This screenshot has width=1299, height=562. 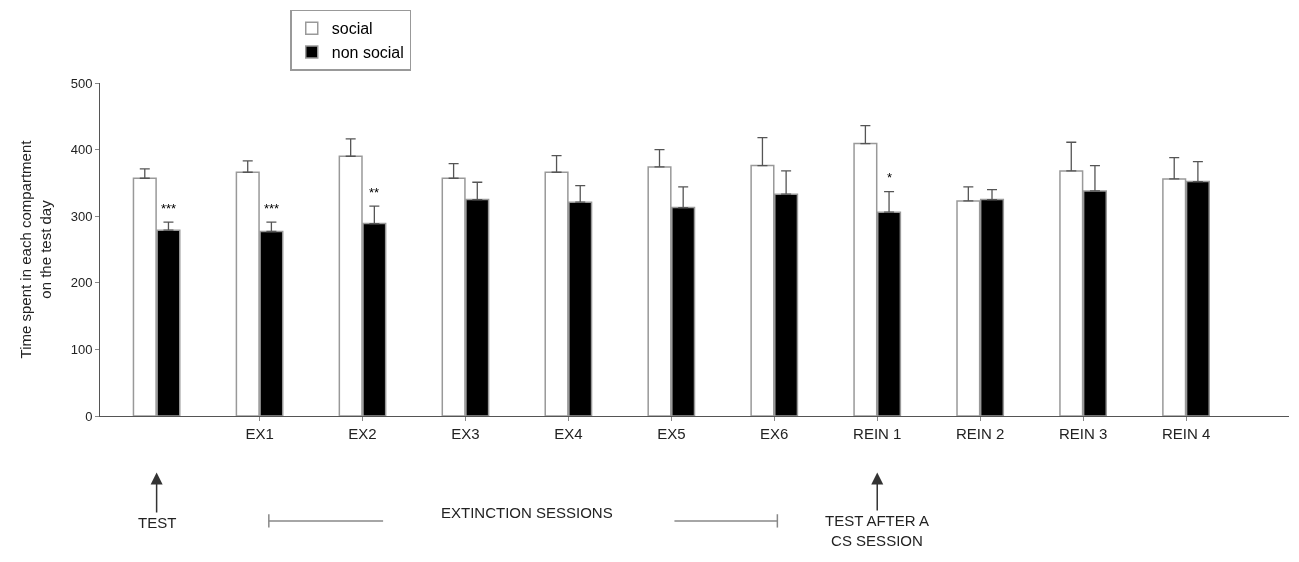 I want to click on y-tick-label: 500, so click(x=81, y=83).